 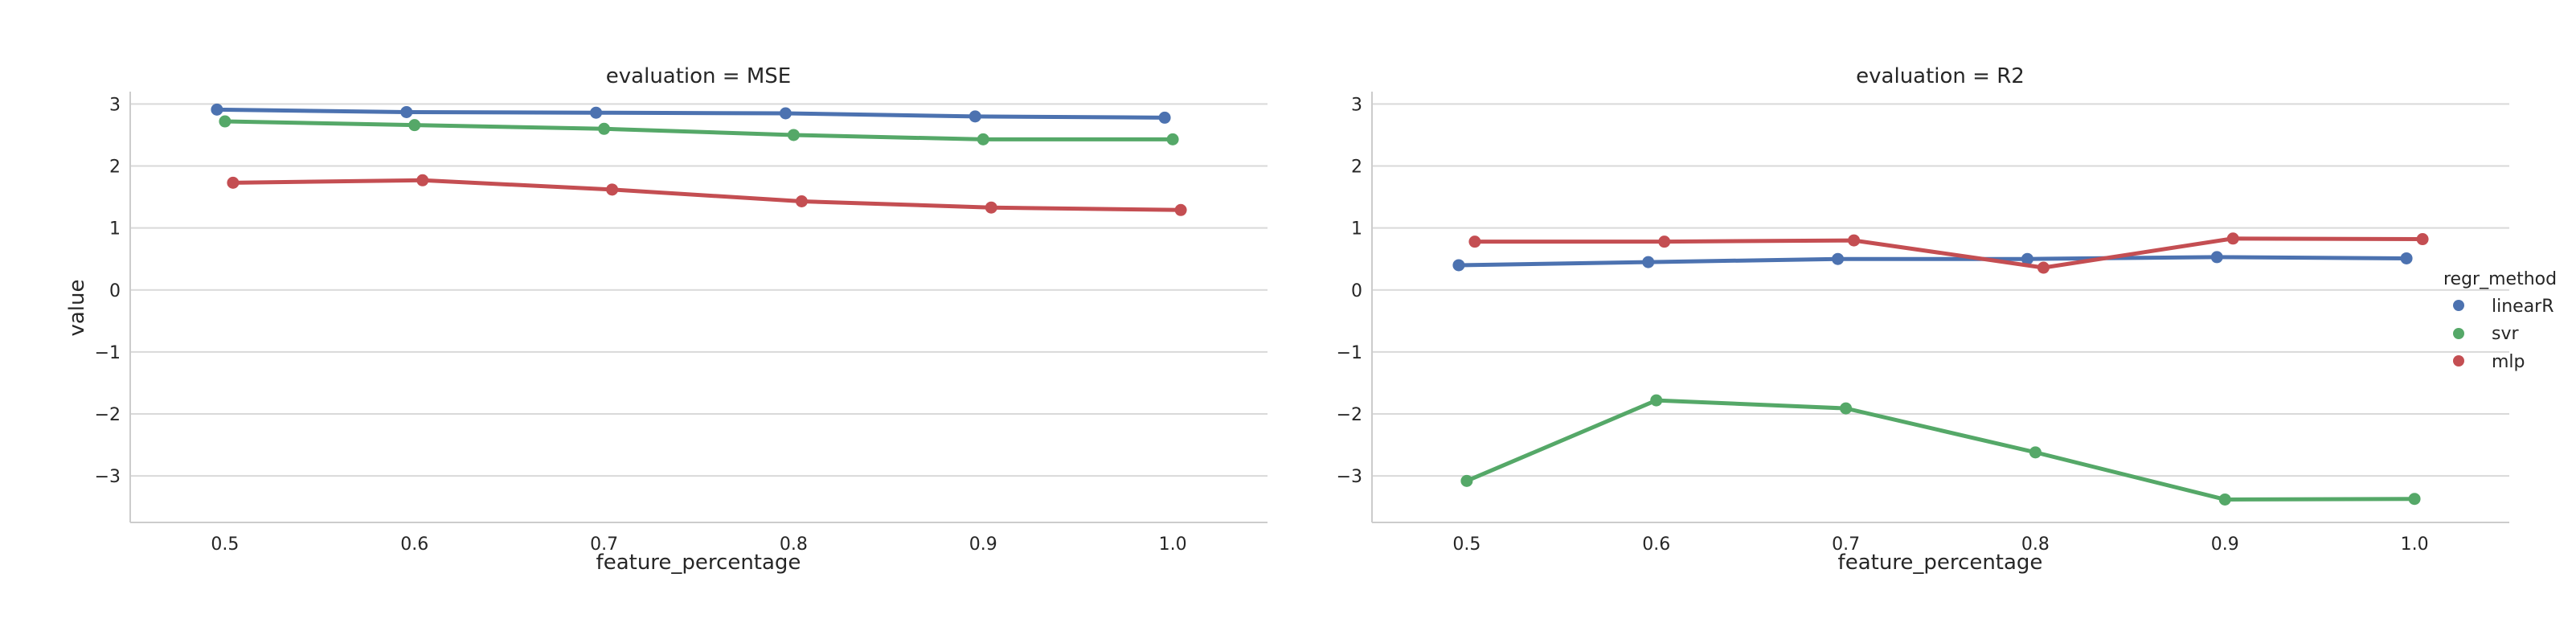 I want to click on r2-x-tick-label: 0.6, so click(x=1656, y=544).